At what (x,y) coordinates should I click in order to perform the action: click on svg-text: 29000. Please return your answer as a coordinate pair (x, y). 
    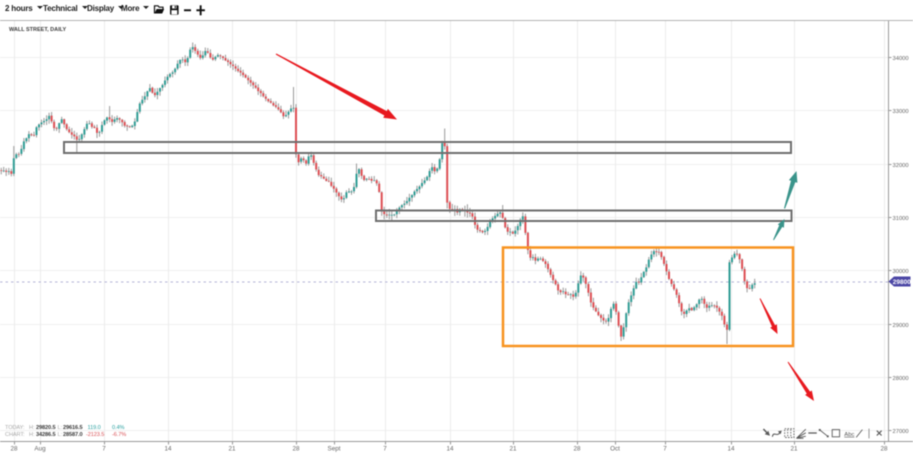
    Looking at the image, I should click on (901, 326).